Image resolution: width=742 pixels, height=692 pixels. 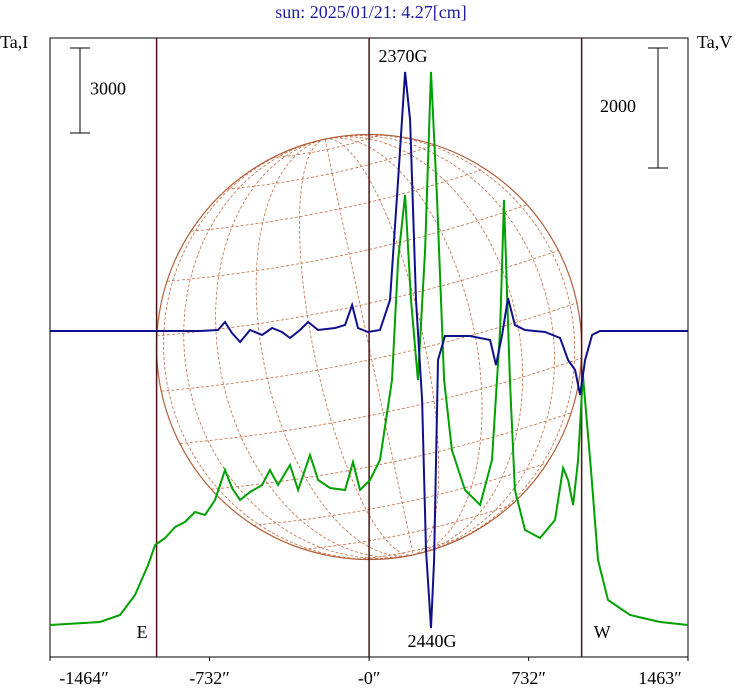 I want to click on y-axis-label: Ta,I, so click(x=14, y=42).